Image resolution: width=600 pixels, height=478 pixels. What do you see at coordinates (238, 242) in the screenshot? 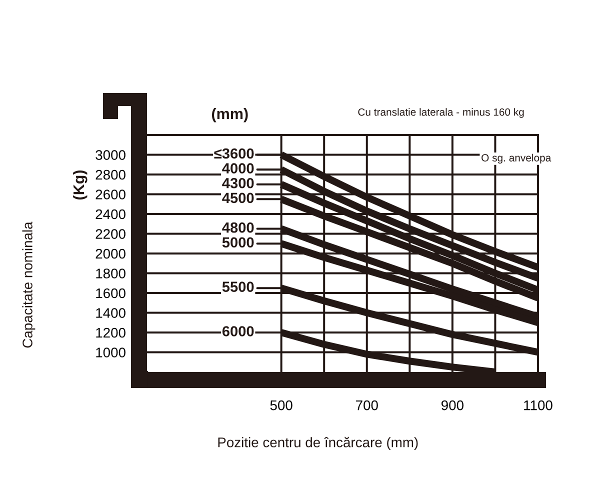
I see `legend-label: 5000` at bounding box center [238, 242].